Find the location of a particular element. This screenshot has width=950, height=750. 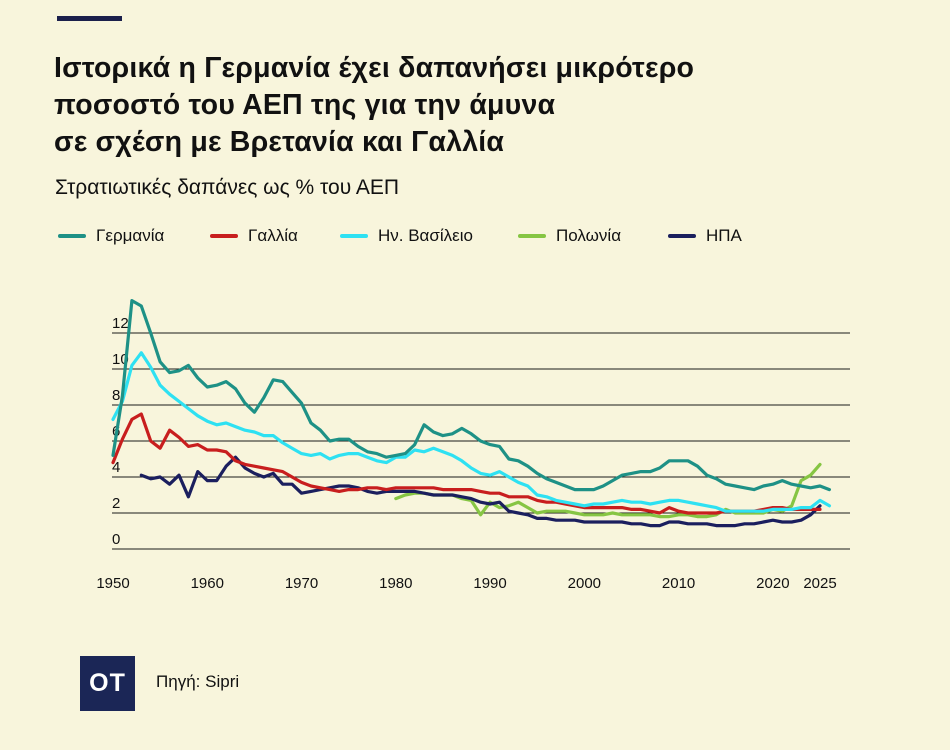

legend-item-usa: ΗΠΑ is located at coordinates (705, 236).